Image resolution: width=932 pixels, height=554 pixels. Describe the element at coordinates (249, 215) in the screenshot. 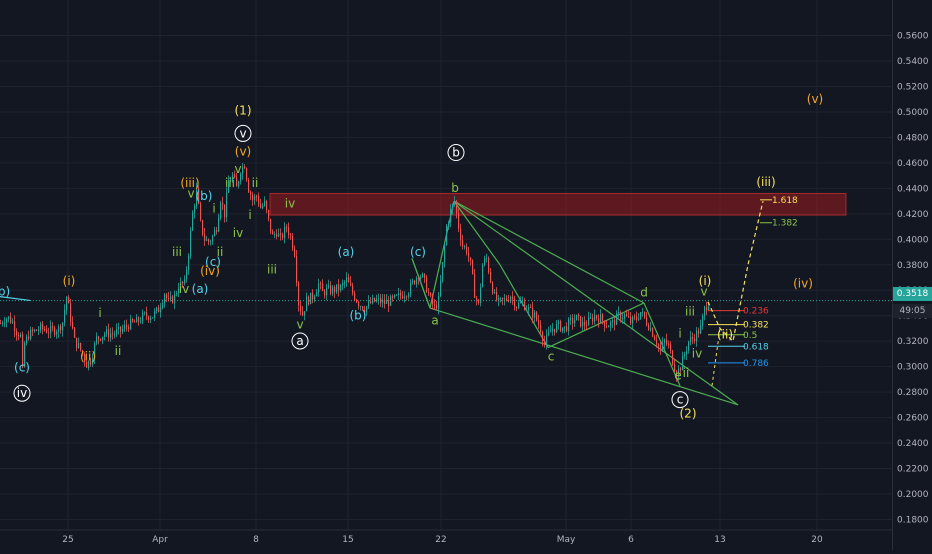

I see `wave-label: i` at that location.